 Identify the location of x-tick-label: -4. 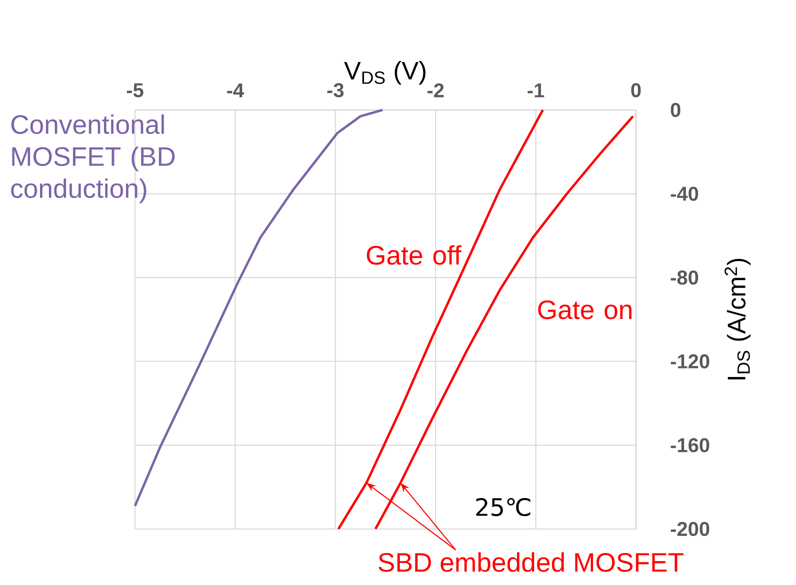
(235, 91).